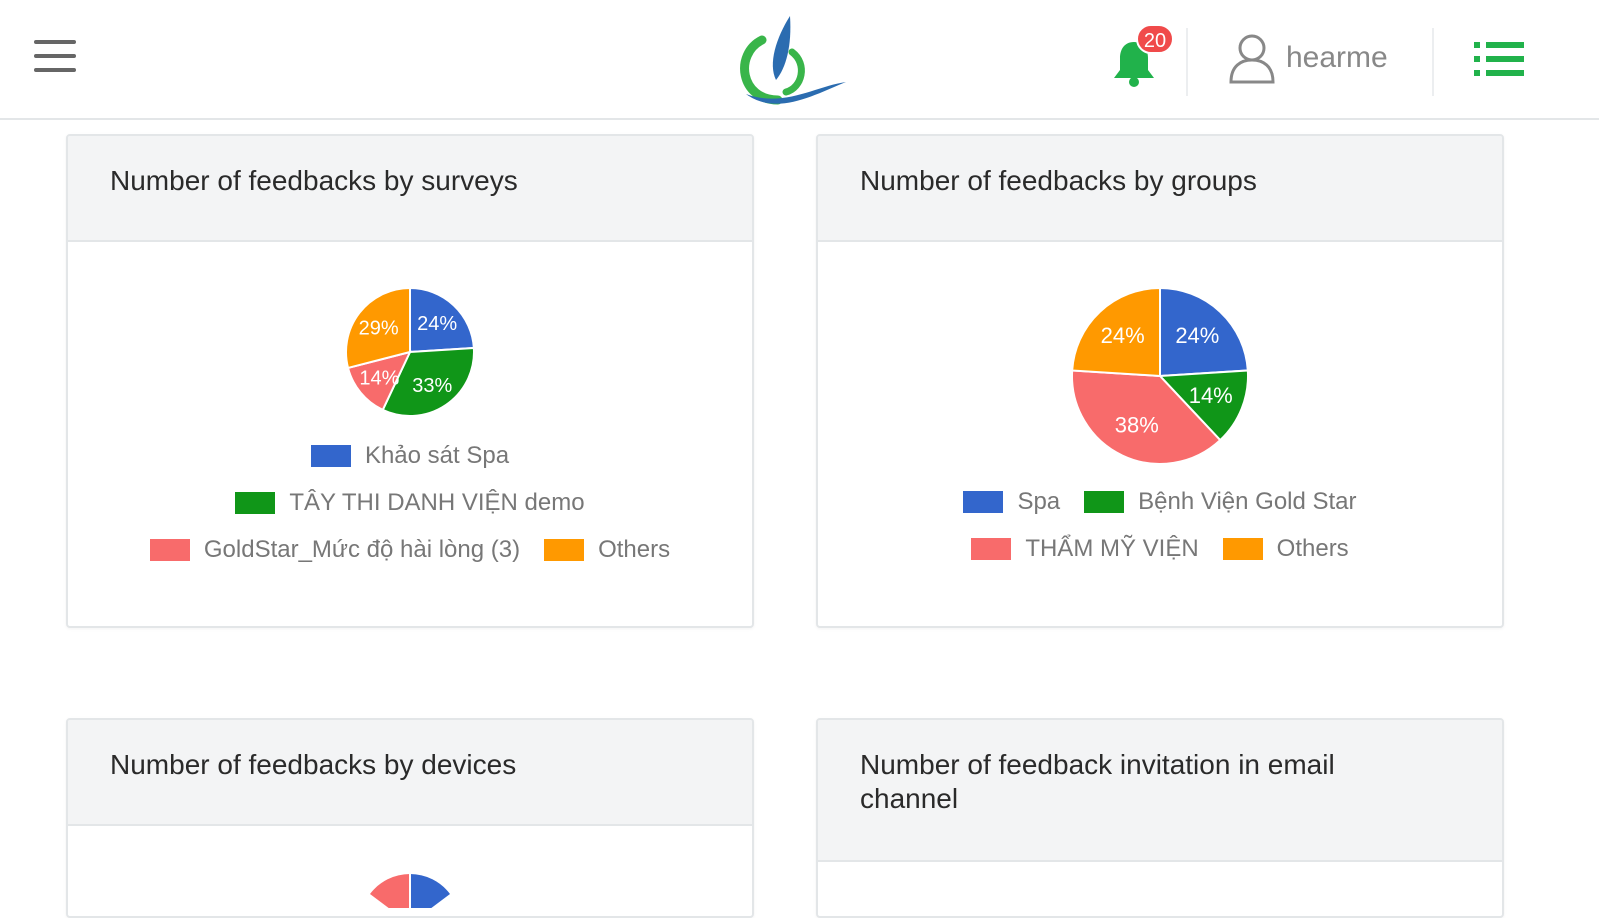 This screenshot has width=1599, height=918. I want to click on user-menu: hearme, so click(1308, 58).